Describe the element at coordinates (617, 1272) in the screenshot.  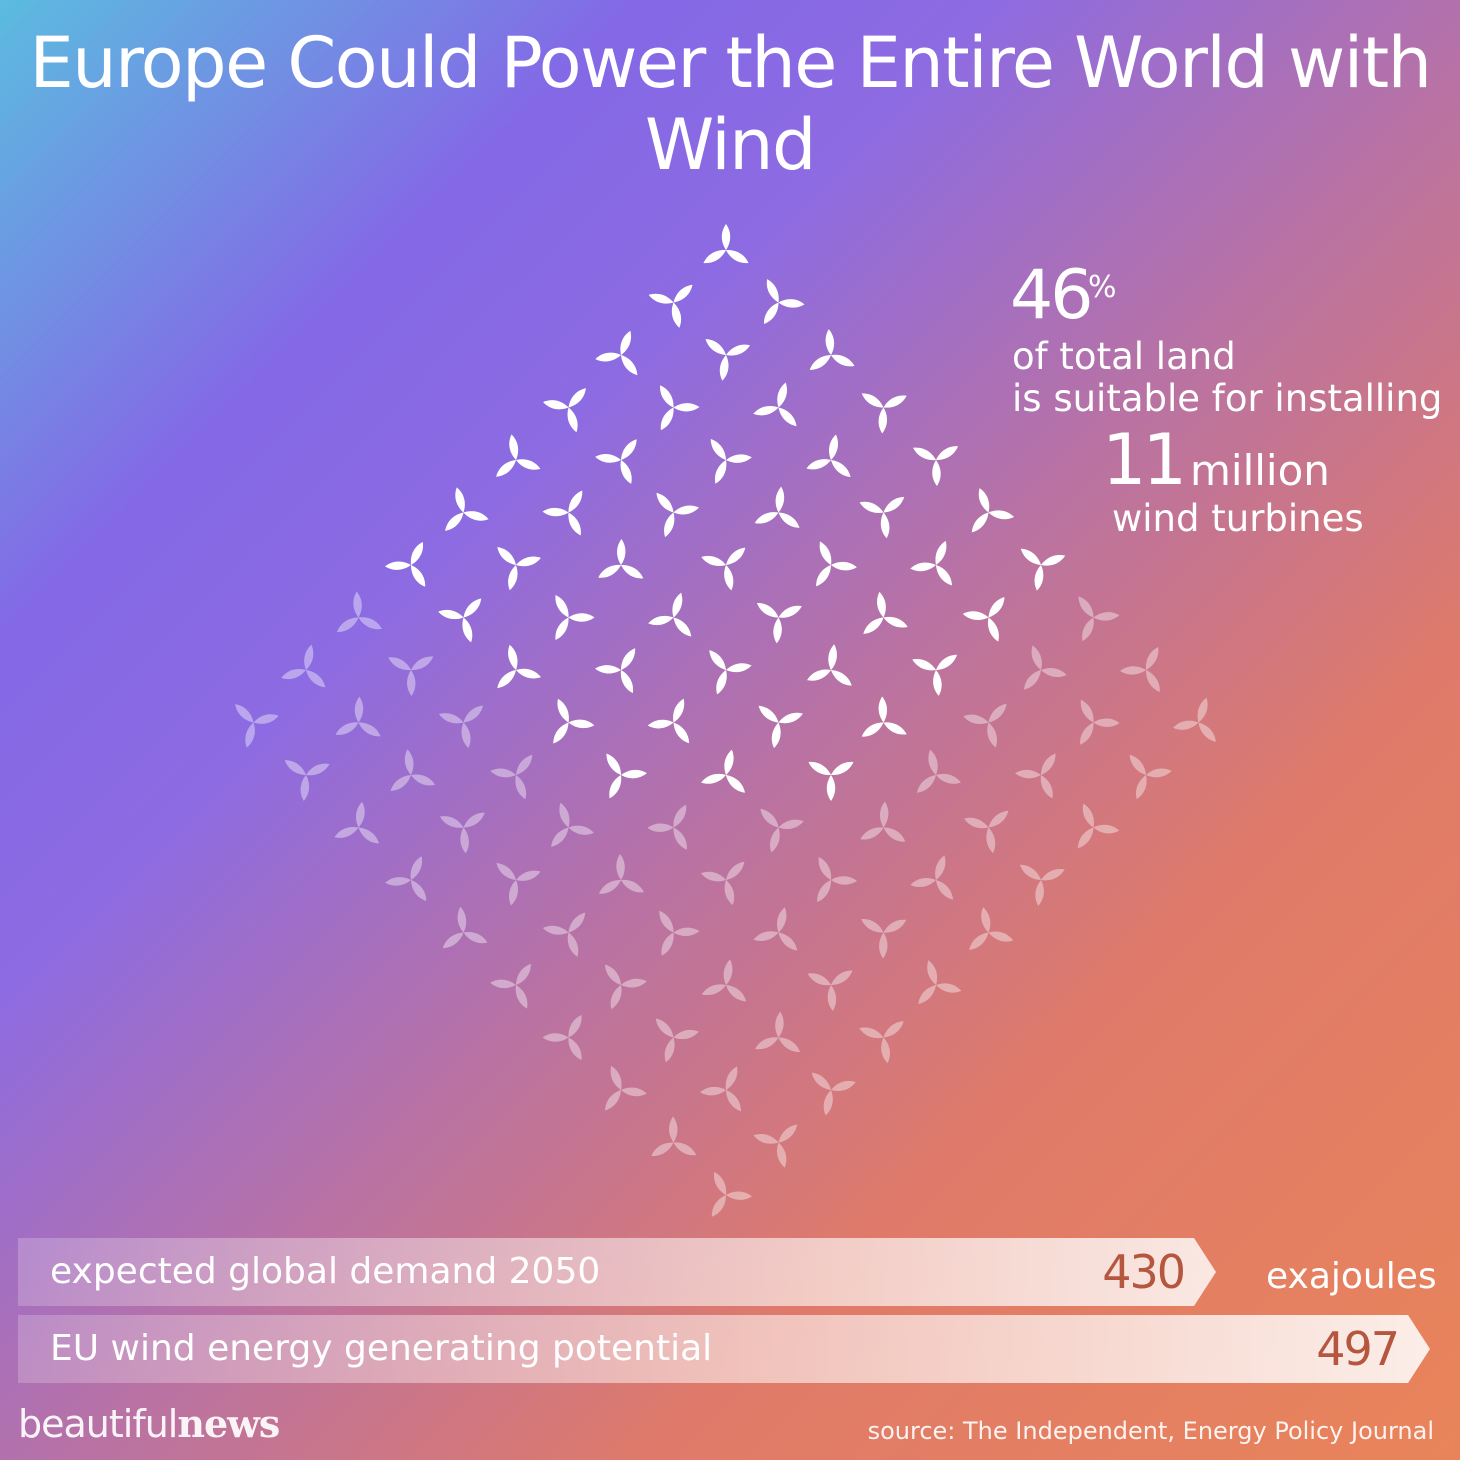
I see `demand-bar-shape` at that location.